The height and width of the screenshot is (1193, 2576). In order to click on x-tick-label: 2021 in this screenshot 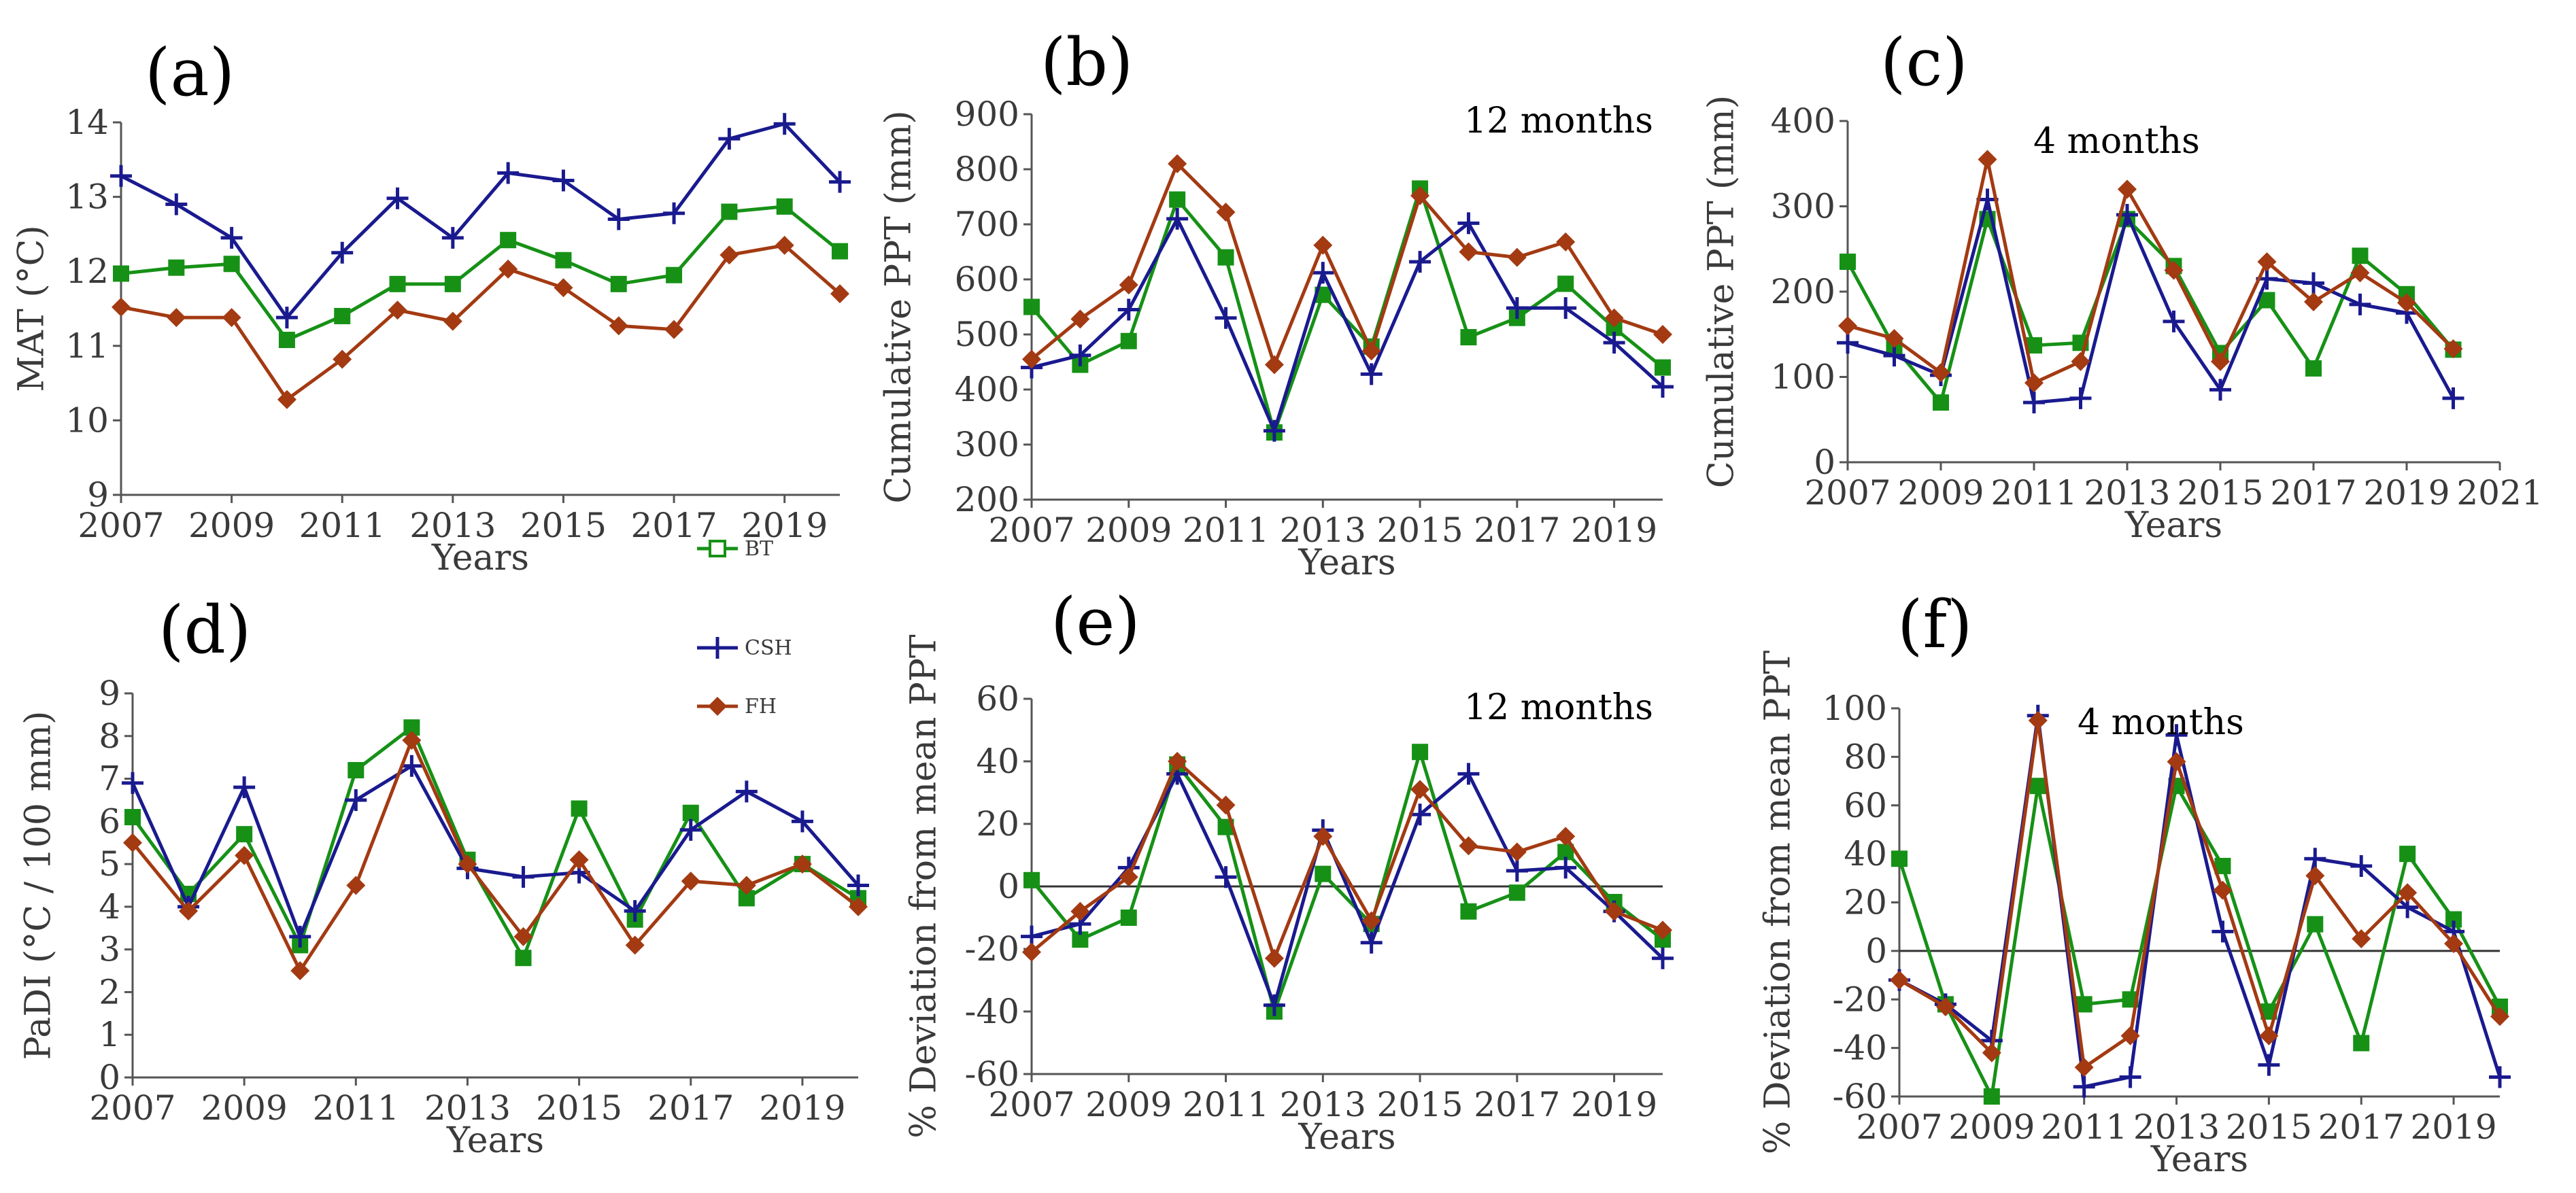, I will do `click(2499, 493)`.